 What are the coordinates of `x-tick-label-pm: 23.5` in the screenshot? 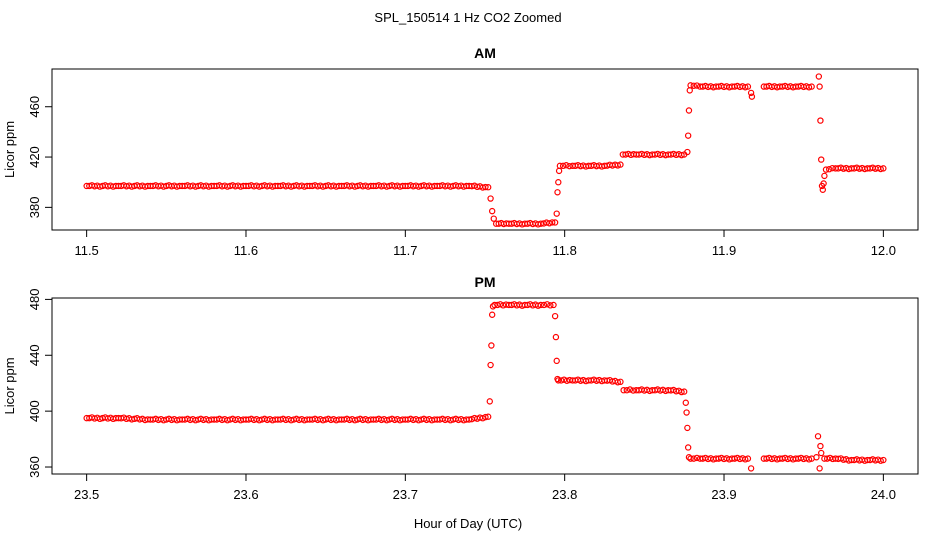 It's located at (86, 494).